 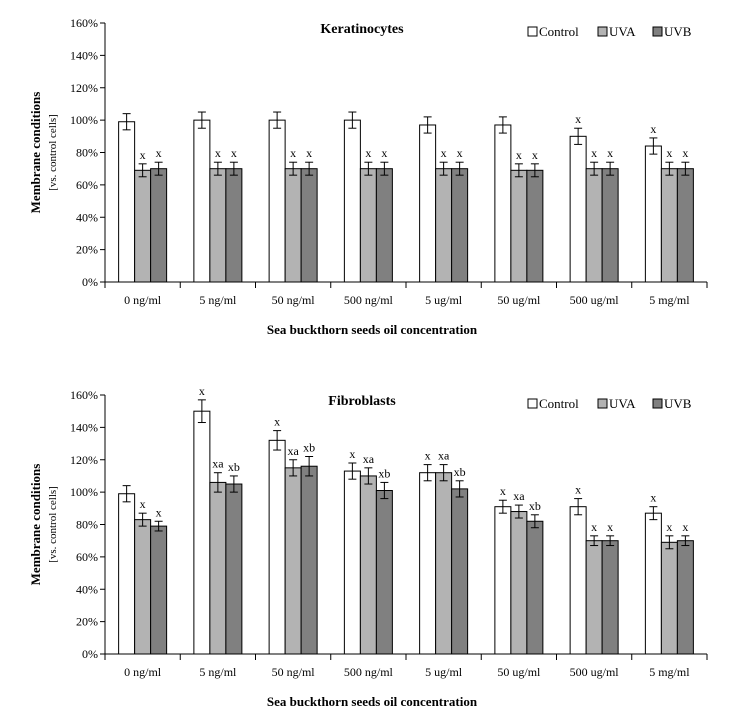 What do you see at coordinates (84, 492) in the screenshot?
I see `y-tick-label: 100%` at bounding box center [84, 492].